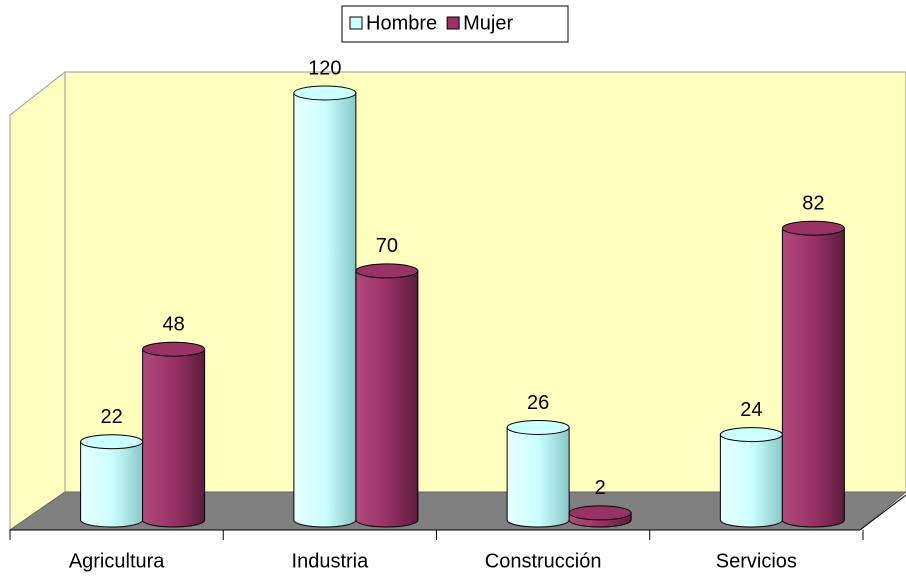 Image resolution: width=906 pixels, height=577 pixels. What do you see at coordinates (488, 23) in the screenshot?
I see `legend-label: Mujer` at bounding box center [488, 23].